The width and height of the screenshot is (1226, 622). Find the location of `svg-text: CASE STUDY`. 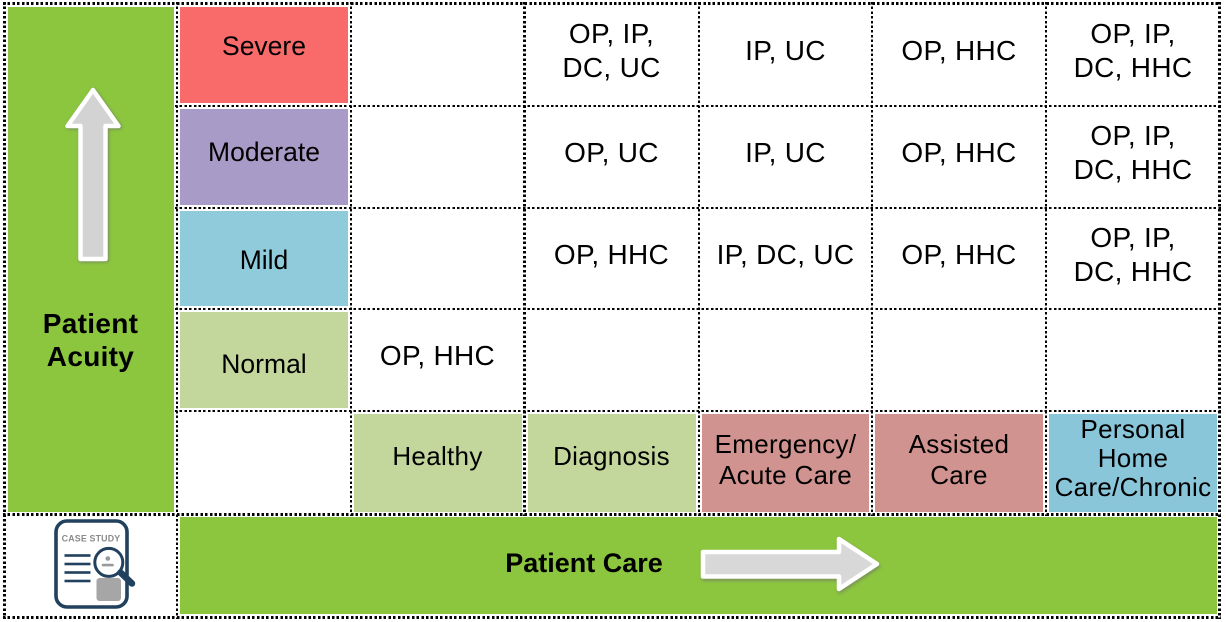

svg-text: CASE STUDY is located at coordinates (91, 539).